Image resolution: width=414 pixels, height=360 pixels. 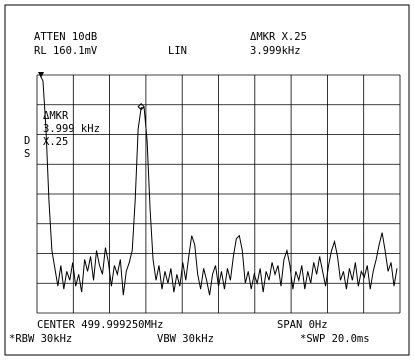 What do you see at coordinates (65, 37) in the screenshot?
I see `header-text: ATTEN 10dB` at bounding box center [65, 37].